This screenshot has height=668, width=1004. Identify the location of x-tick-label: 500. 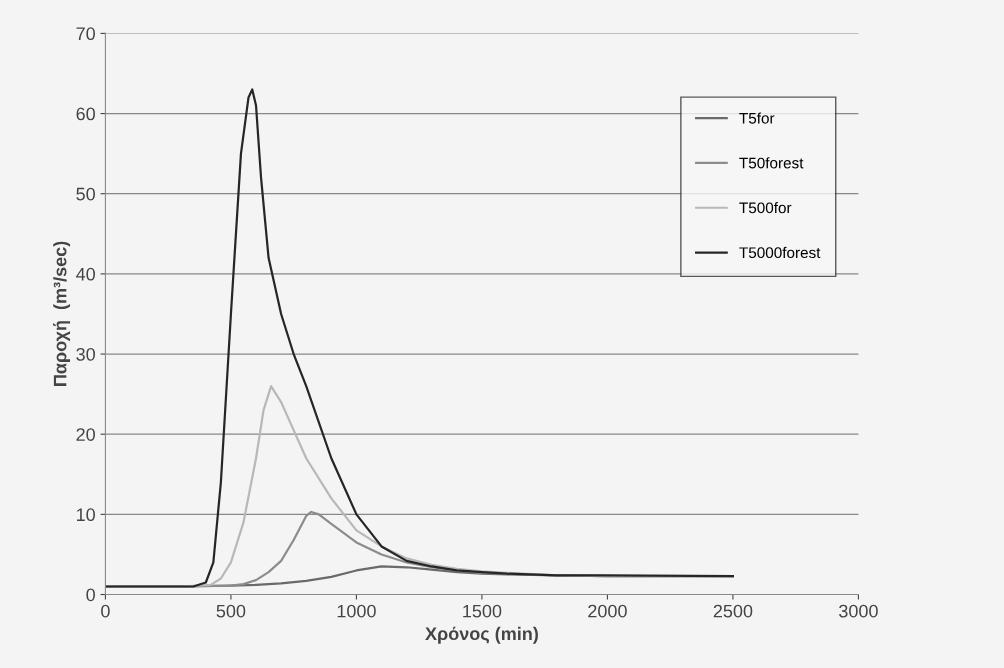
(231, 611).